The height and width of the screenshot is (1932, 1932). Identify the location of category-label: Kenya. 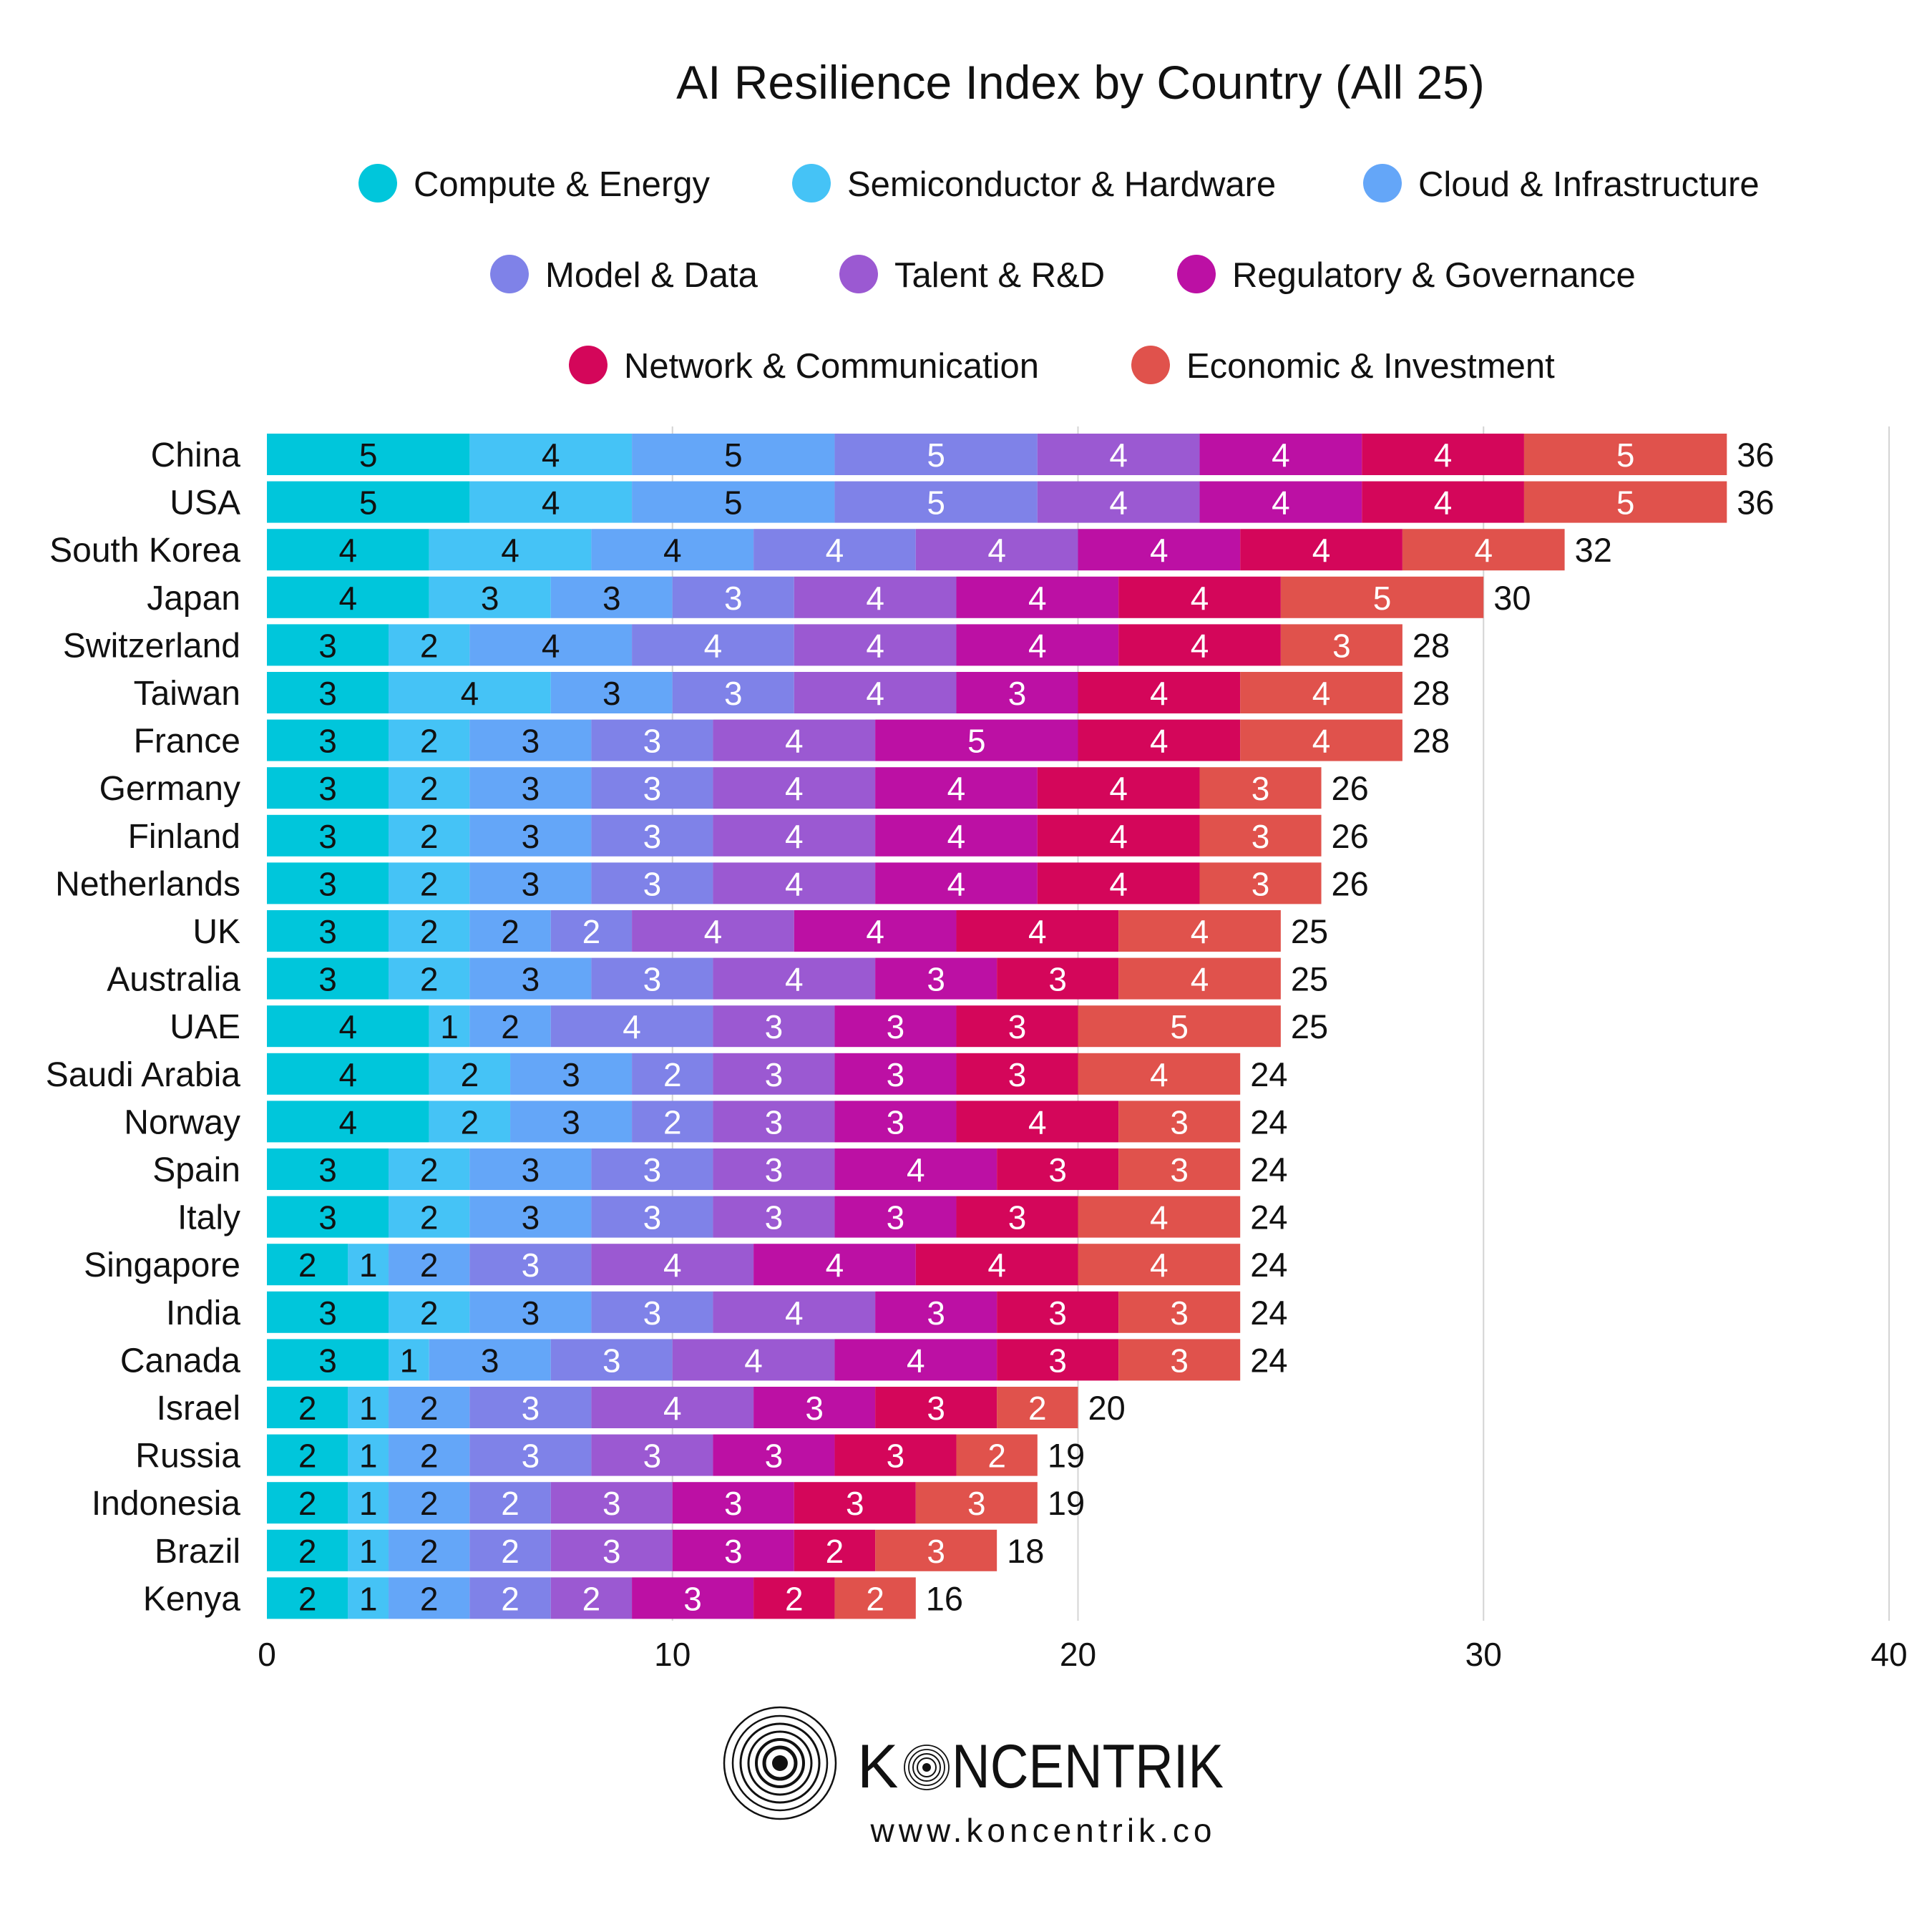
(191, 1599).